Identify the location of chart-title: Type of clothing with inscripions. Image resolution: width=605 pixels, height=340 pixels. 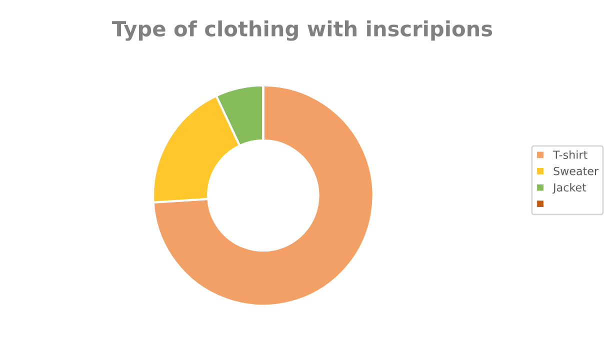
(302, 30).